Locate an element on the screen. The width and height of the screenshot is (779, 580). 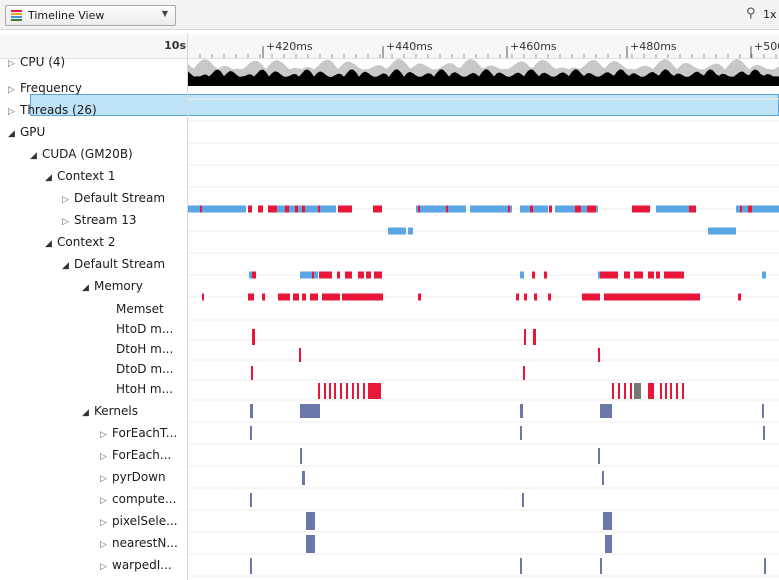
tree-row: ◢ Context 2 is located at coordinates (80, 242).